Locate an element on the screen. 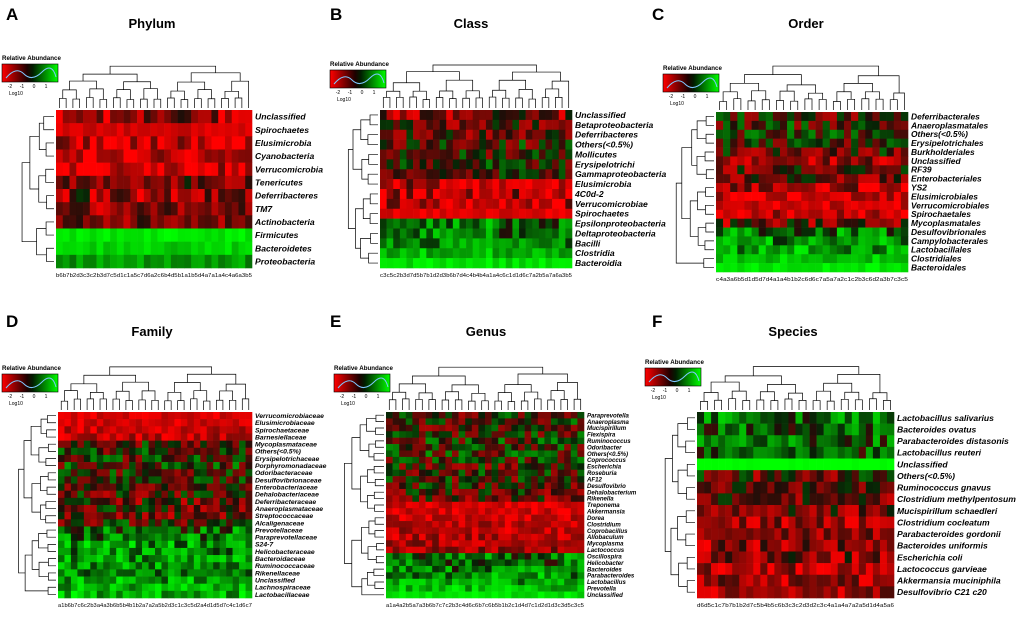 The image size is (1020, 617). row-label: Enterobacteriaceae is located at coordinates (286, 487).